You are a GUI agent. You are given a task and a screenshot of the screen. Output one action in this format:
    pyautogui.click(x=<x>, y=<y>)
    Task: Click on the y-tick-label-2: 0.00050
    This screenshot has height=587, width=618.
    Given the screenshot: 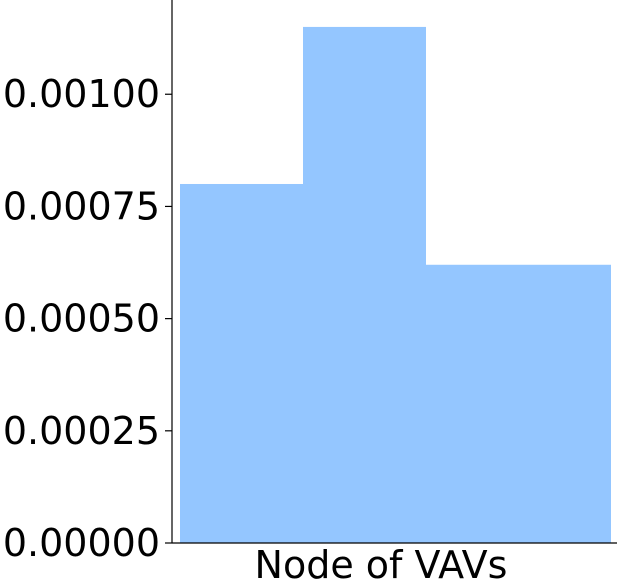 What is the action you would take?
    pyautogui.click(x=81, y=319)
    